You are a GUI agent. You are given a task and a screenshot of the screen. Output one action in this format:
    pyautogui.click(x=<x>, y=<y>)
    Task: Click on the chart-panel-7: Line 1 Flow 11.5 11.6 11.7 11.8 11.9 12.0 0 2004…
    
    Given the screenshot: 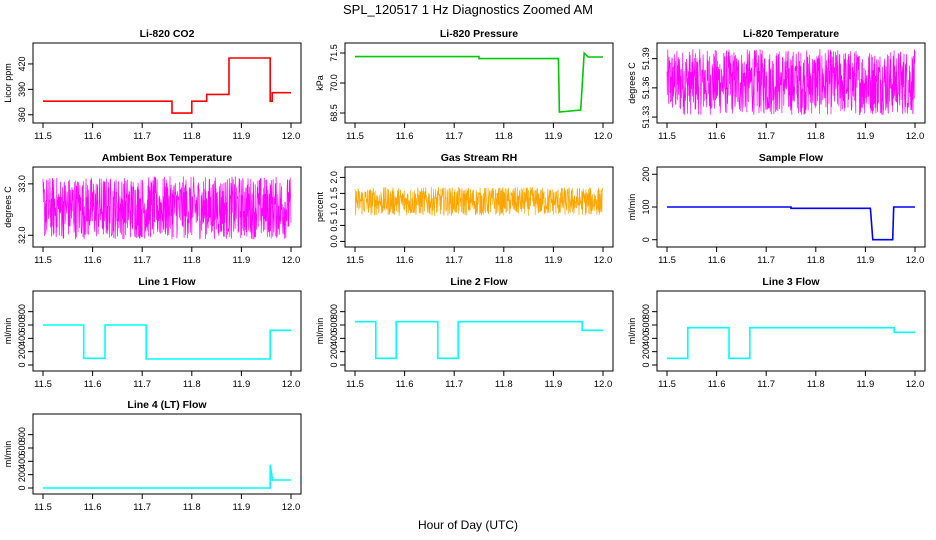 What is the action you would take?
    pyautogui.click(x=152, y=333)
    